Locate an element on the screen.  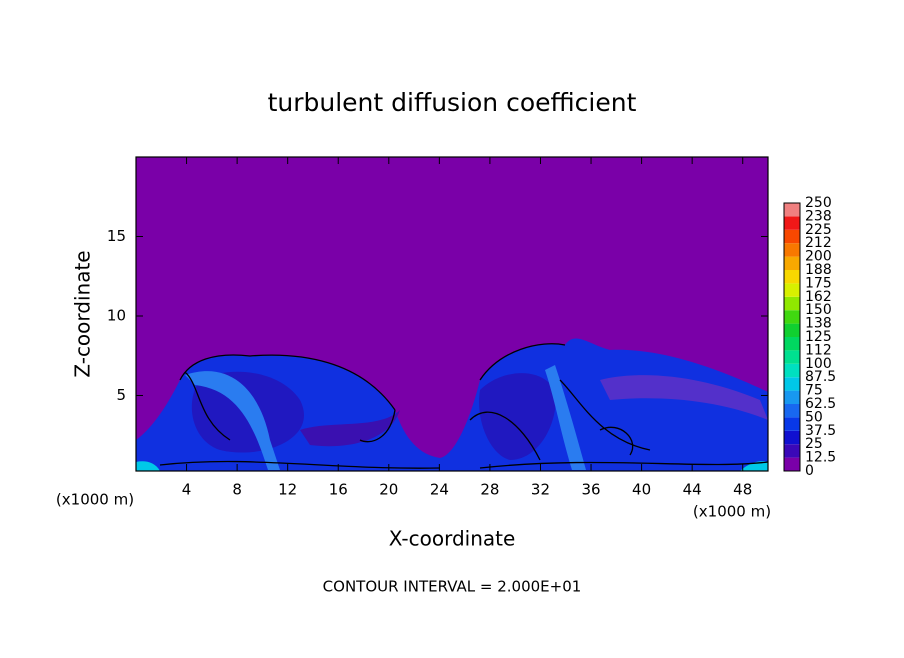
y-tick-label: 10 is located at coordinates (116, 315).